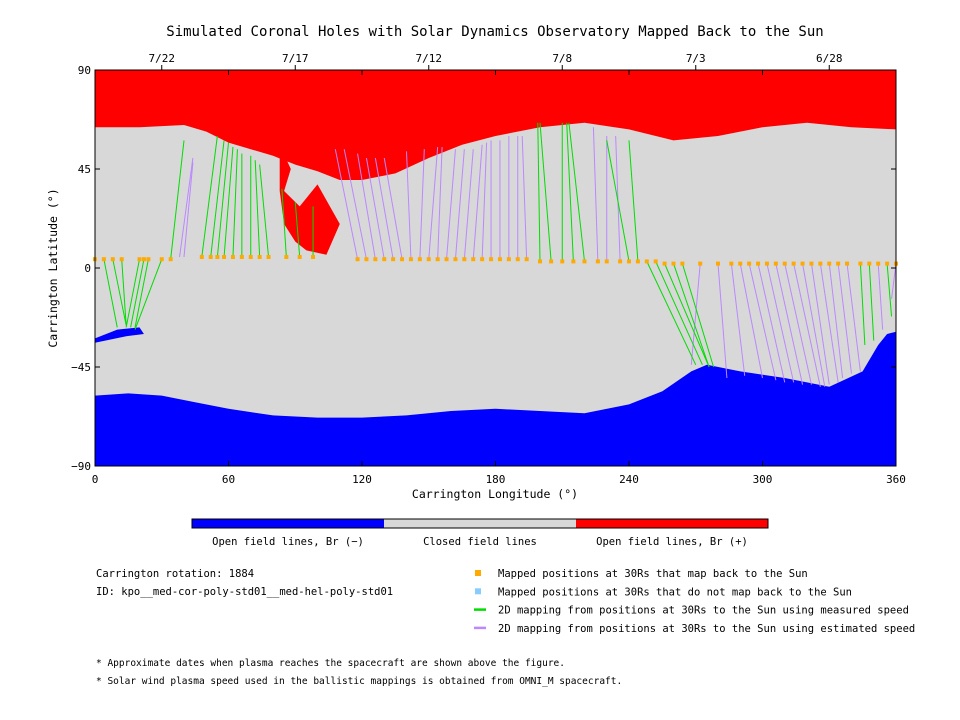  Describe the element at coordinates (295, 58) in the screenshot. I see `date-label: 7/17` at that location.